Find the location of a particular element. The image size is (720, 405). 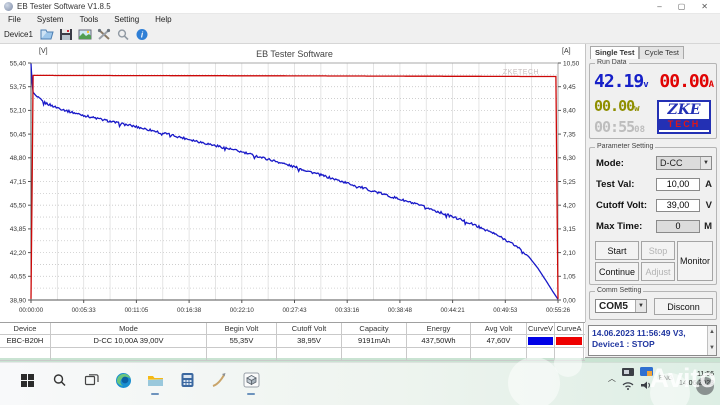

pen-tool-icon is located at coordinates (219, 380).